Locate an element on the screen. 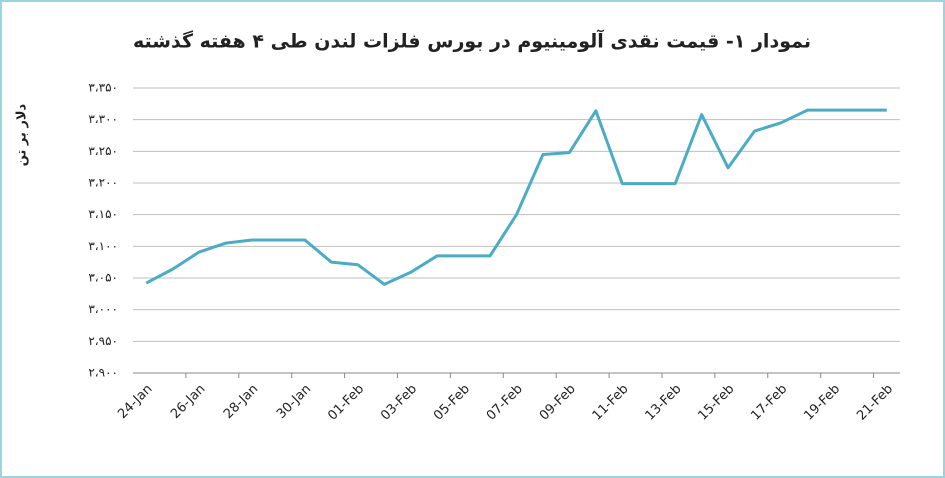 The image size is (945, 478). y-tick-label: ۳،۲۰۰ is located at coordinates (103, 183).